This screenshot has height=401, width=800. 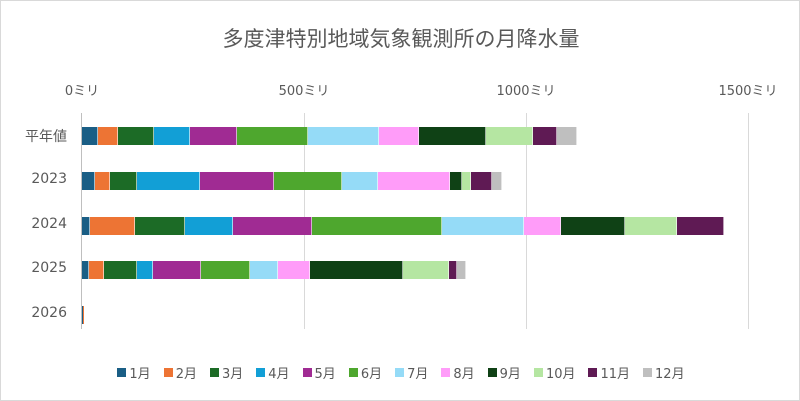 What do you see at coordinates (325, 374) in the screenshot?
I see `legend-label: 5月` at bounding box center [325, 374].